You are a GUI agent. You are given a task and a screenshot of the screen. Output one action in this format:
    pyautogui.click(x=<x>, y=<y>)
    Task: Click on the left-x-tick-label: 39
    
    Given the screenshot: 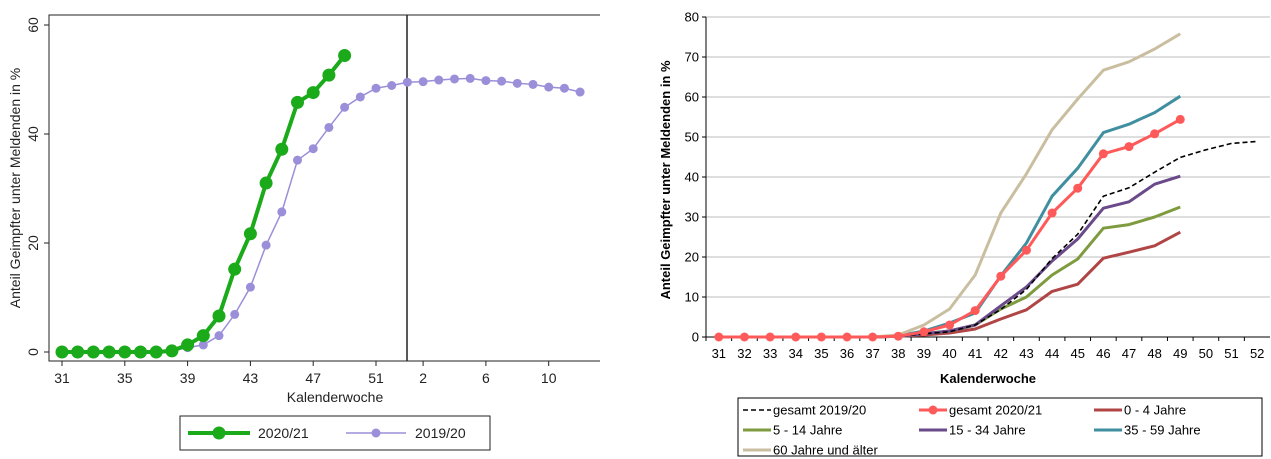 What is the action you would take?
    pyautogui.click(x=188, y=378)
    